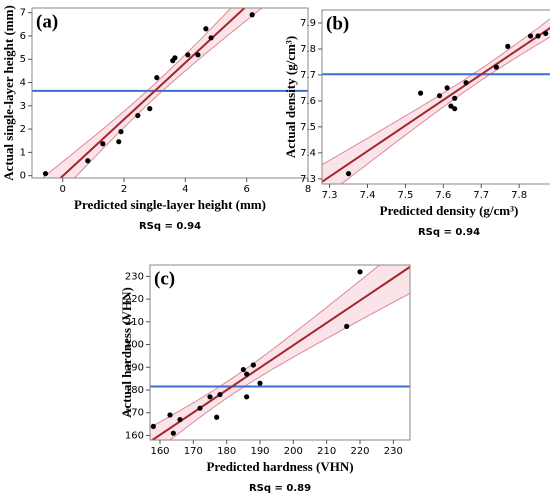 The height and width of the screenshot is (497, 550). What do you see at coordinates (134, 435) in the screenshot?
I see `y-tick-label: 160` at bounding box center [134, 435].